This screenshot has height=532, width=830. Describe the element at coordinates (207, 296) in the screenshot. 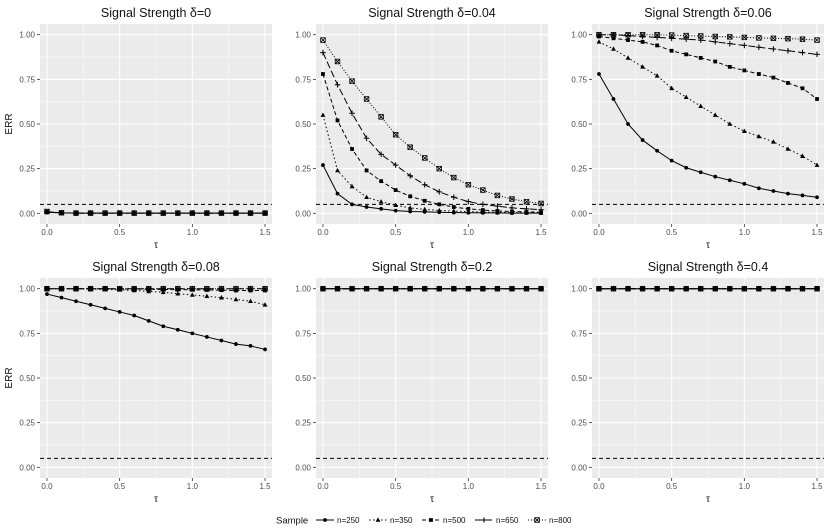

I see `point-n=350-11` at that location.